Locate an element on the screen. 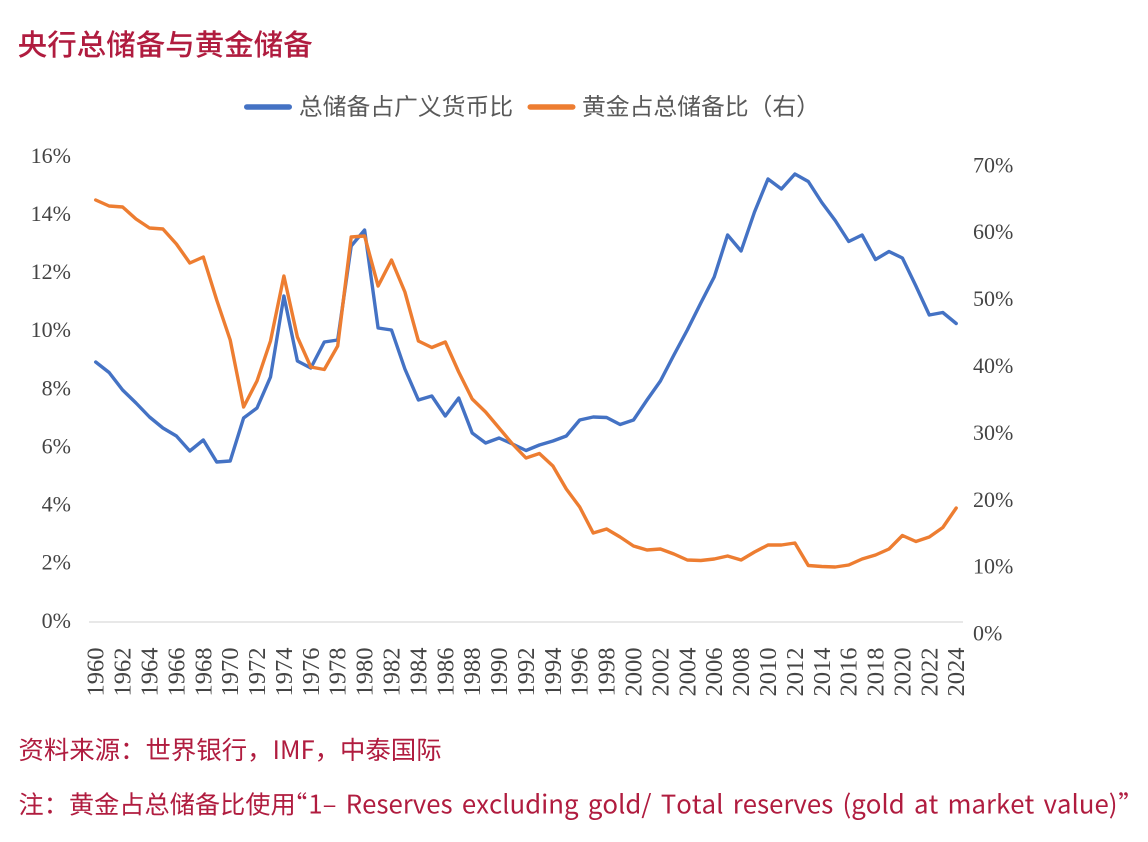  svg-text: 1984 is located at coordinates (418, 672).